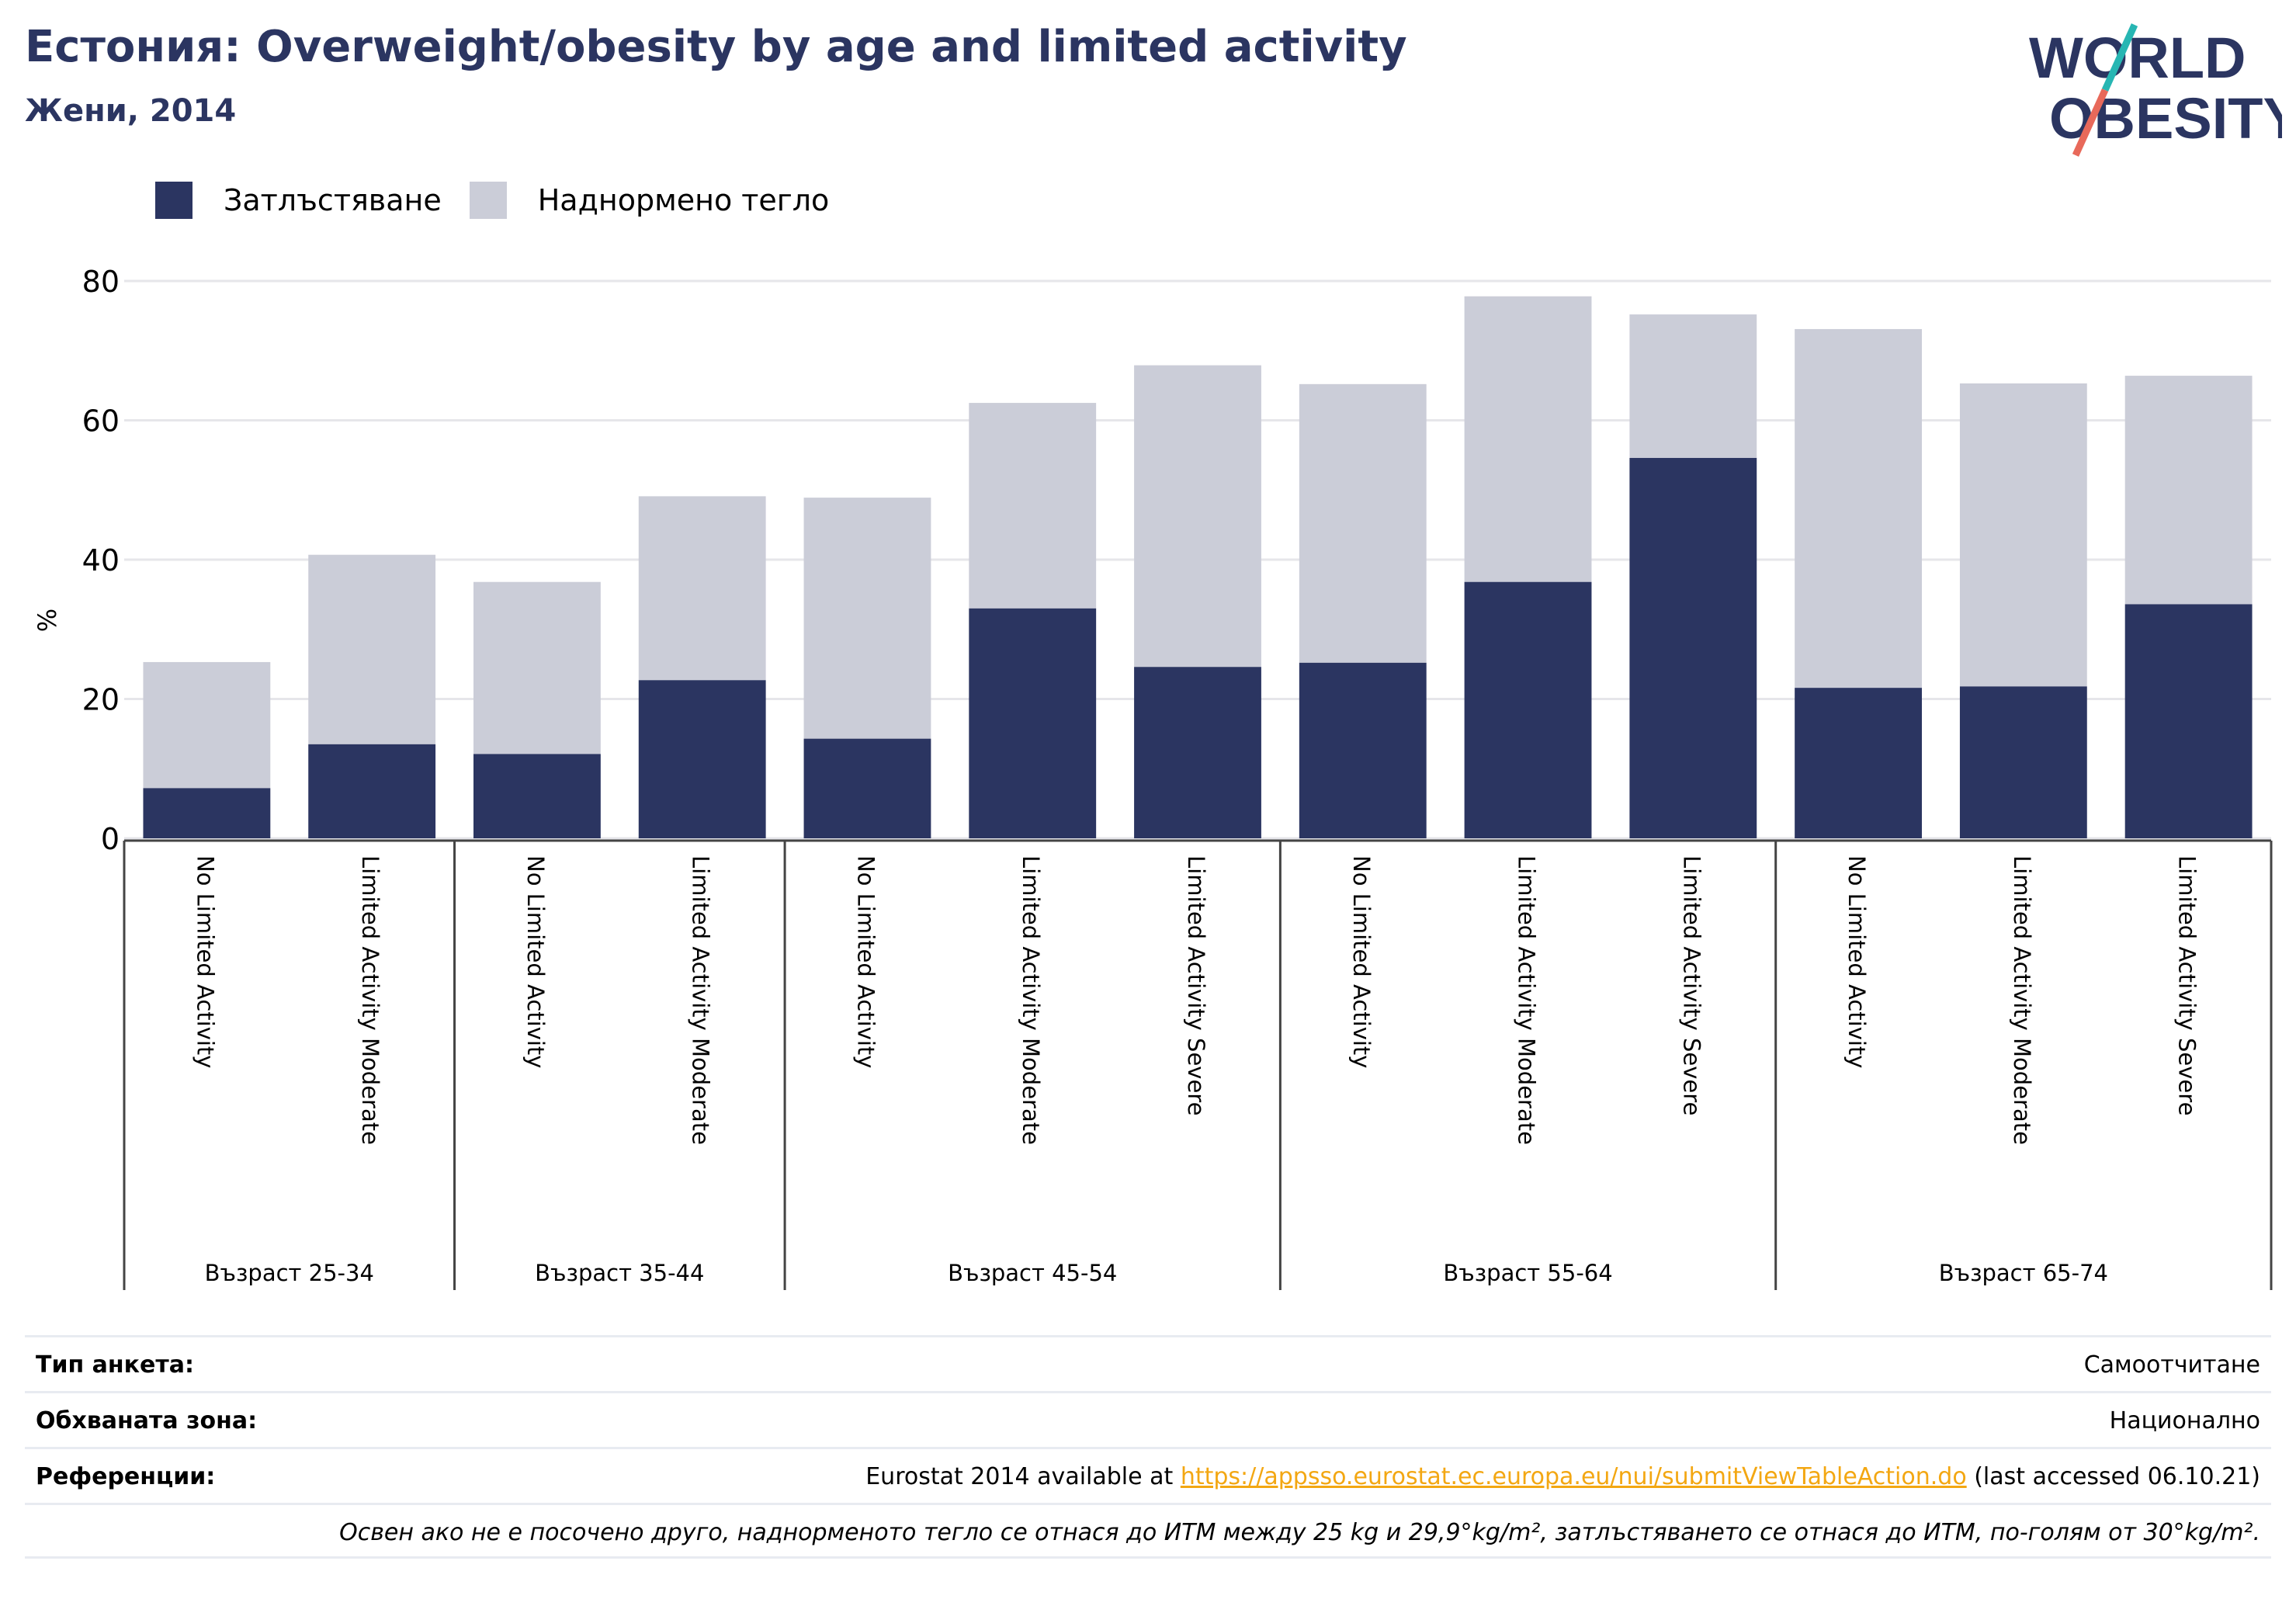 The image size is (2296, 1599). Describe the element at coordinates (47, 620) in the screenshot. I see `y-axis-label: %` at that location.